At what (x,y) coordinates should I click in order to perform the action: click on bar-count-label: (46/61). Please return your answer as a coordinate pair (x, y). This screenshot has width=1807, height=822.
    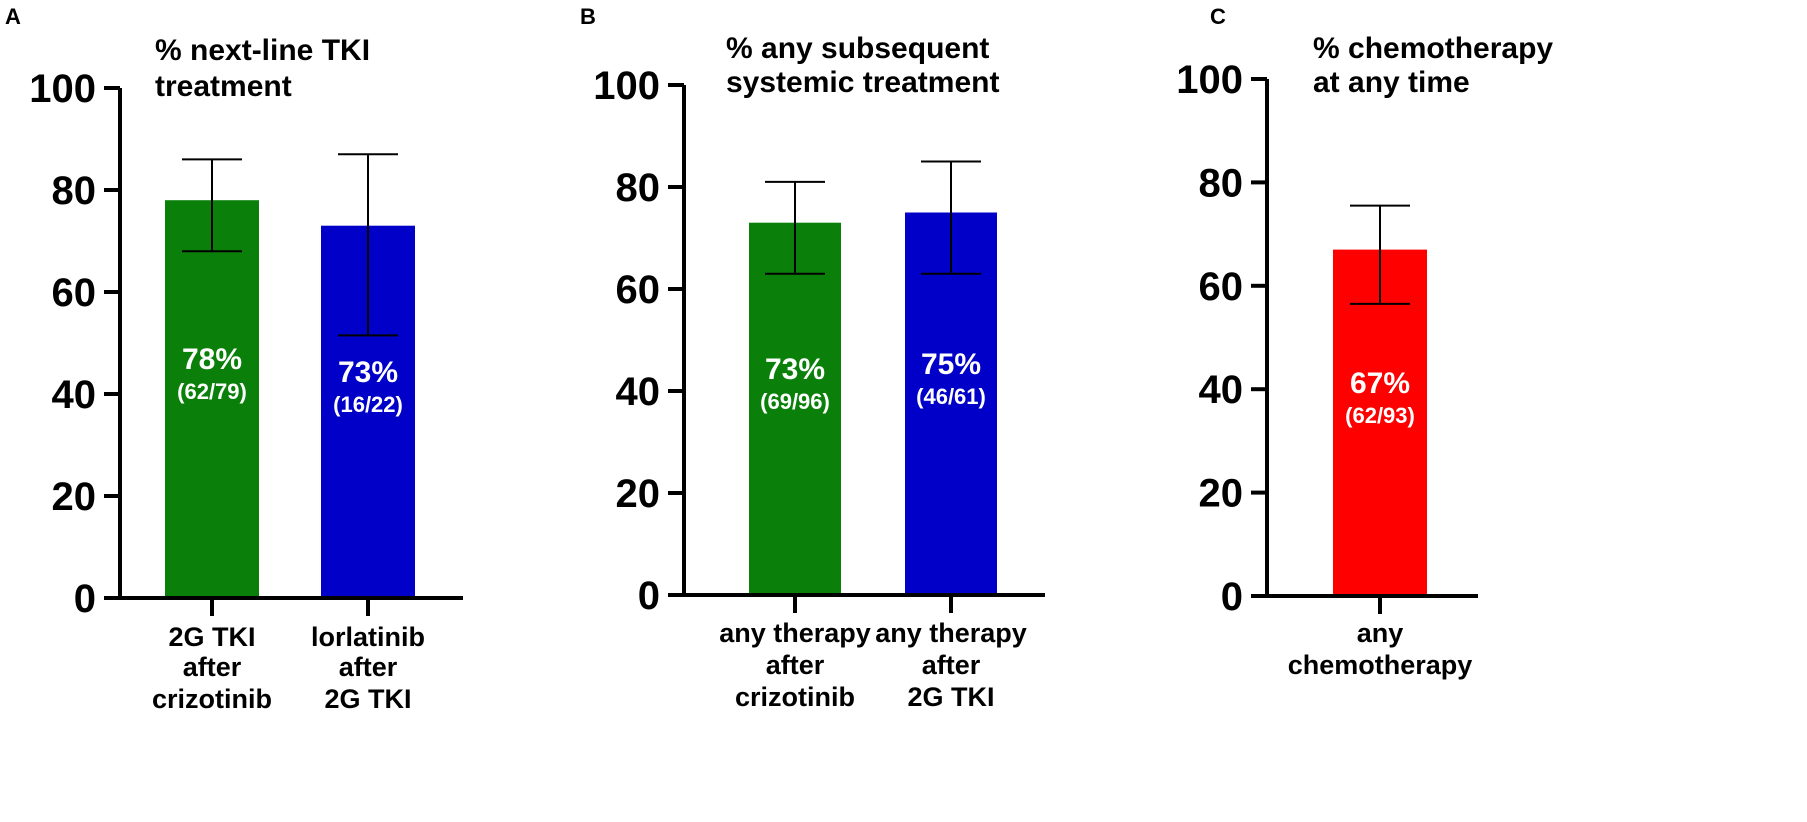
    Looking at the image, I should click on (951, 396).